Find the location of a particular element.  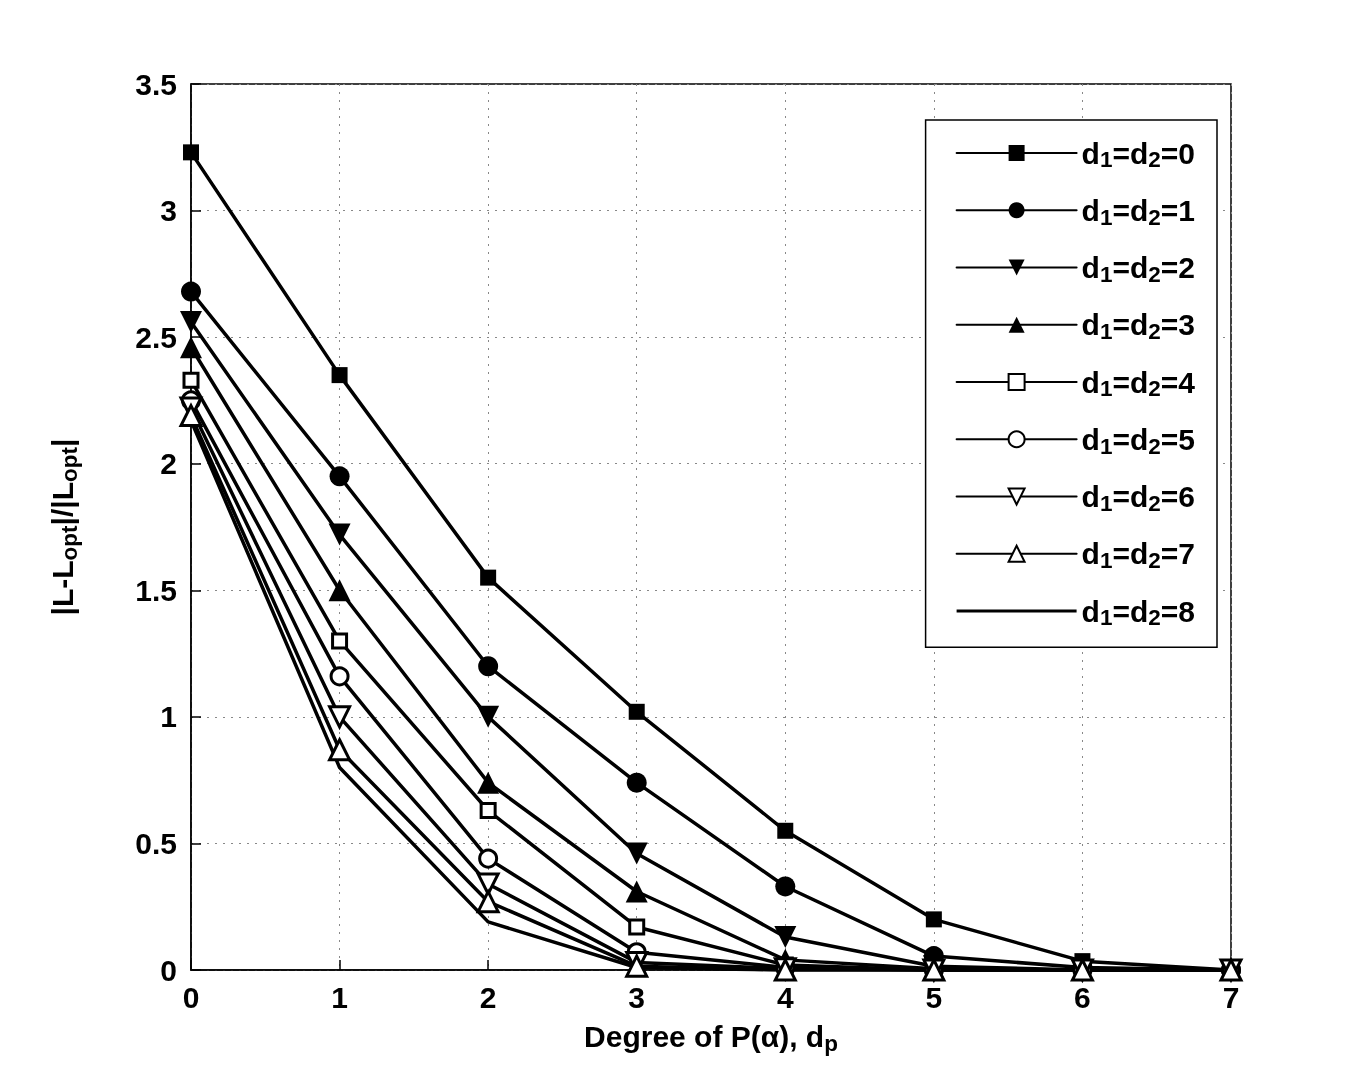

y-axis-title: |L-Lopt|/|Lopt| is located at coordinates (64, 527).